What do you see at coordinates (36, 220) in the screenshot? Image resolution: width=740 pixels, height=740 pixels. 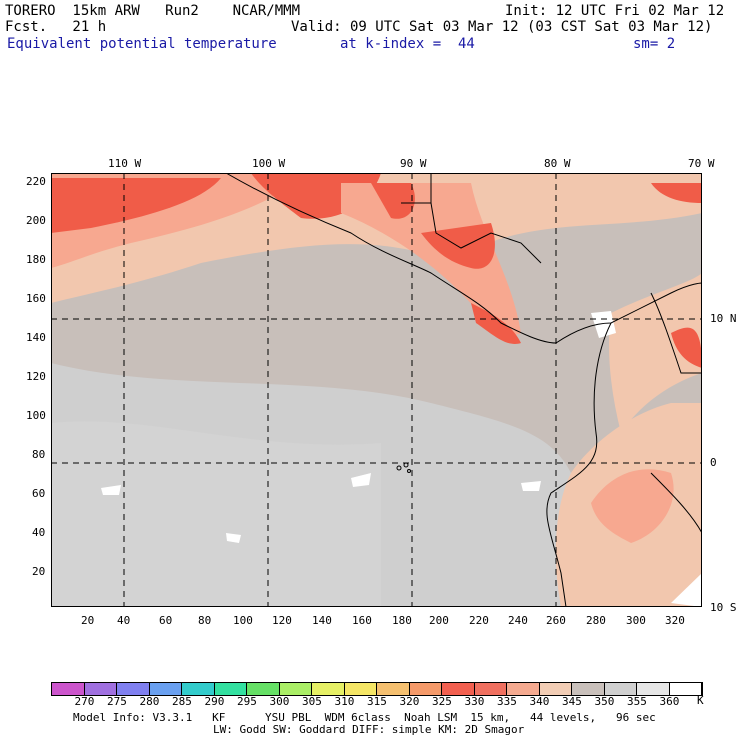 I see `y-tick: 200` at bounding box center [36, 220].